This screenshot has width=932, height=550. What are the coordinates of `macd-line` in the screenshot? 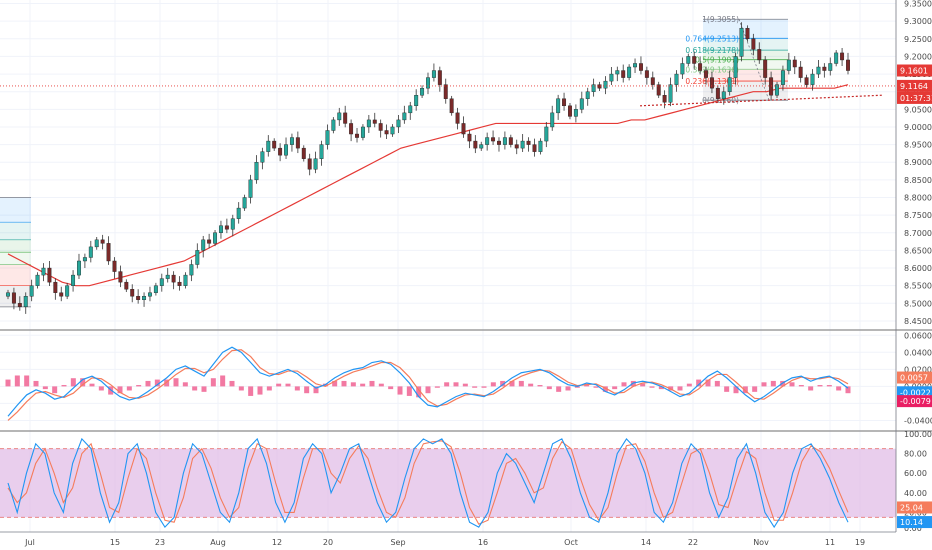 It's located at (428, 381).